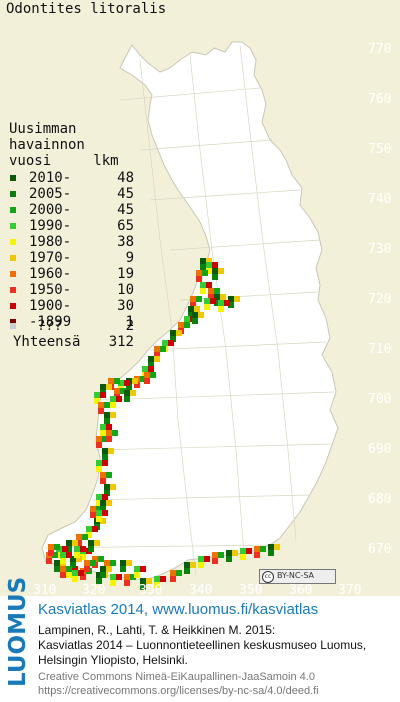 Image resolution: width=400 pixels, height=702 pixels. I want to click on x-axis-label: 330, so click(151, 590).